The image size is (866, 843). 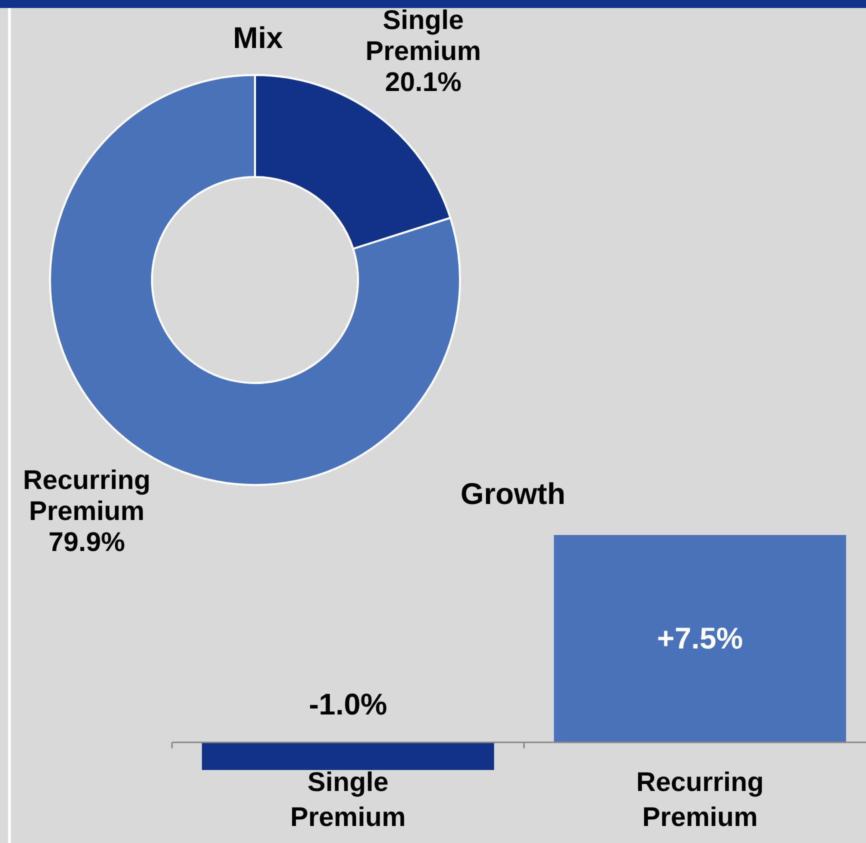 What do you see at coordinates (348, 705) in the screenshot?
I see `data-label: -1.0%` at bounding box center [348, 705].